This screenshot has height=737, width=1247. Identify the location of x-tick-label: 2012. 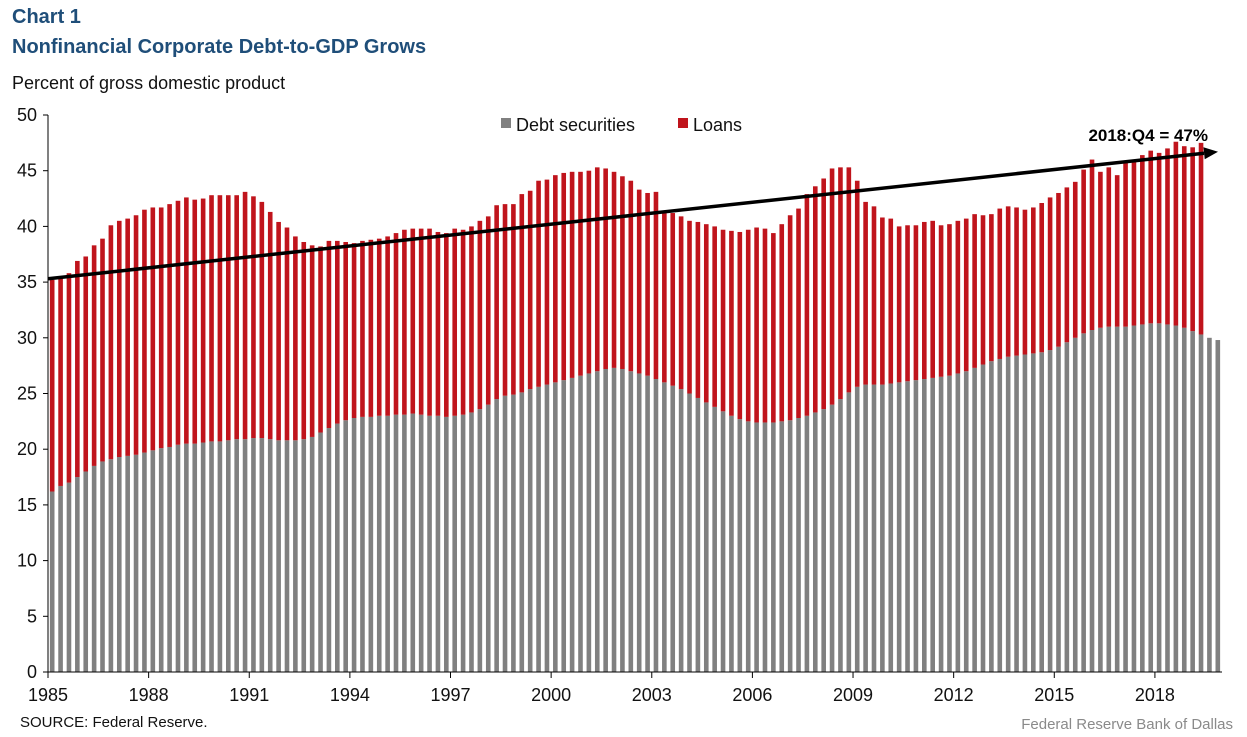
(954, 695).